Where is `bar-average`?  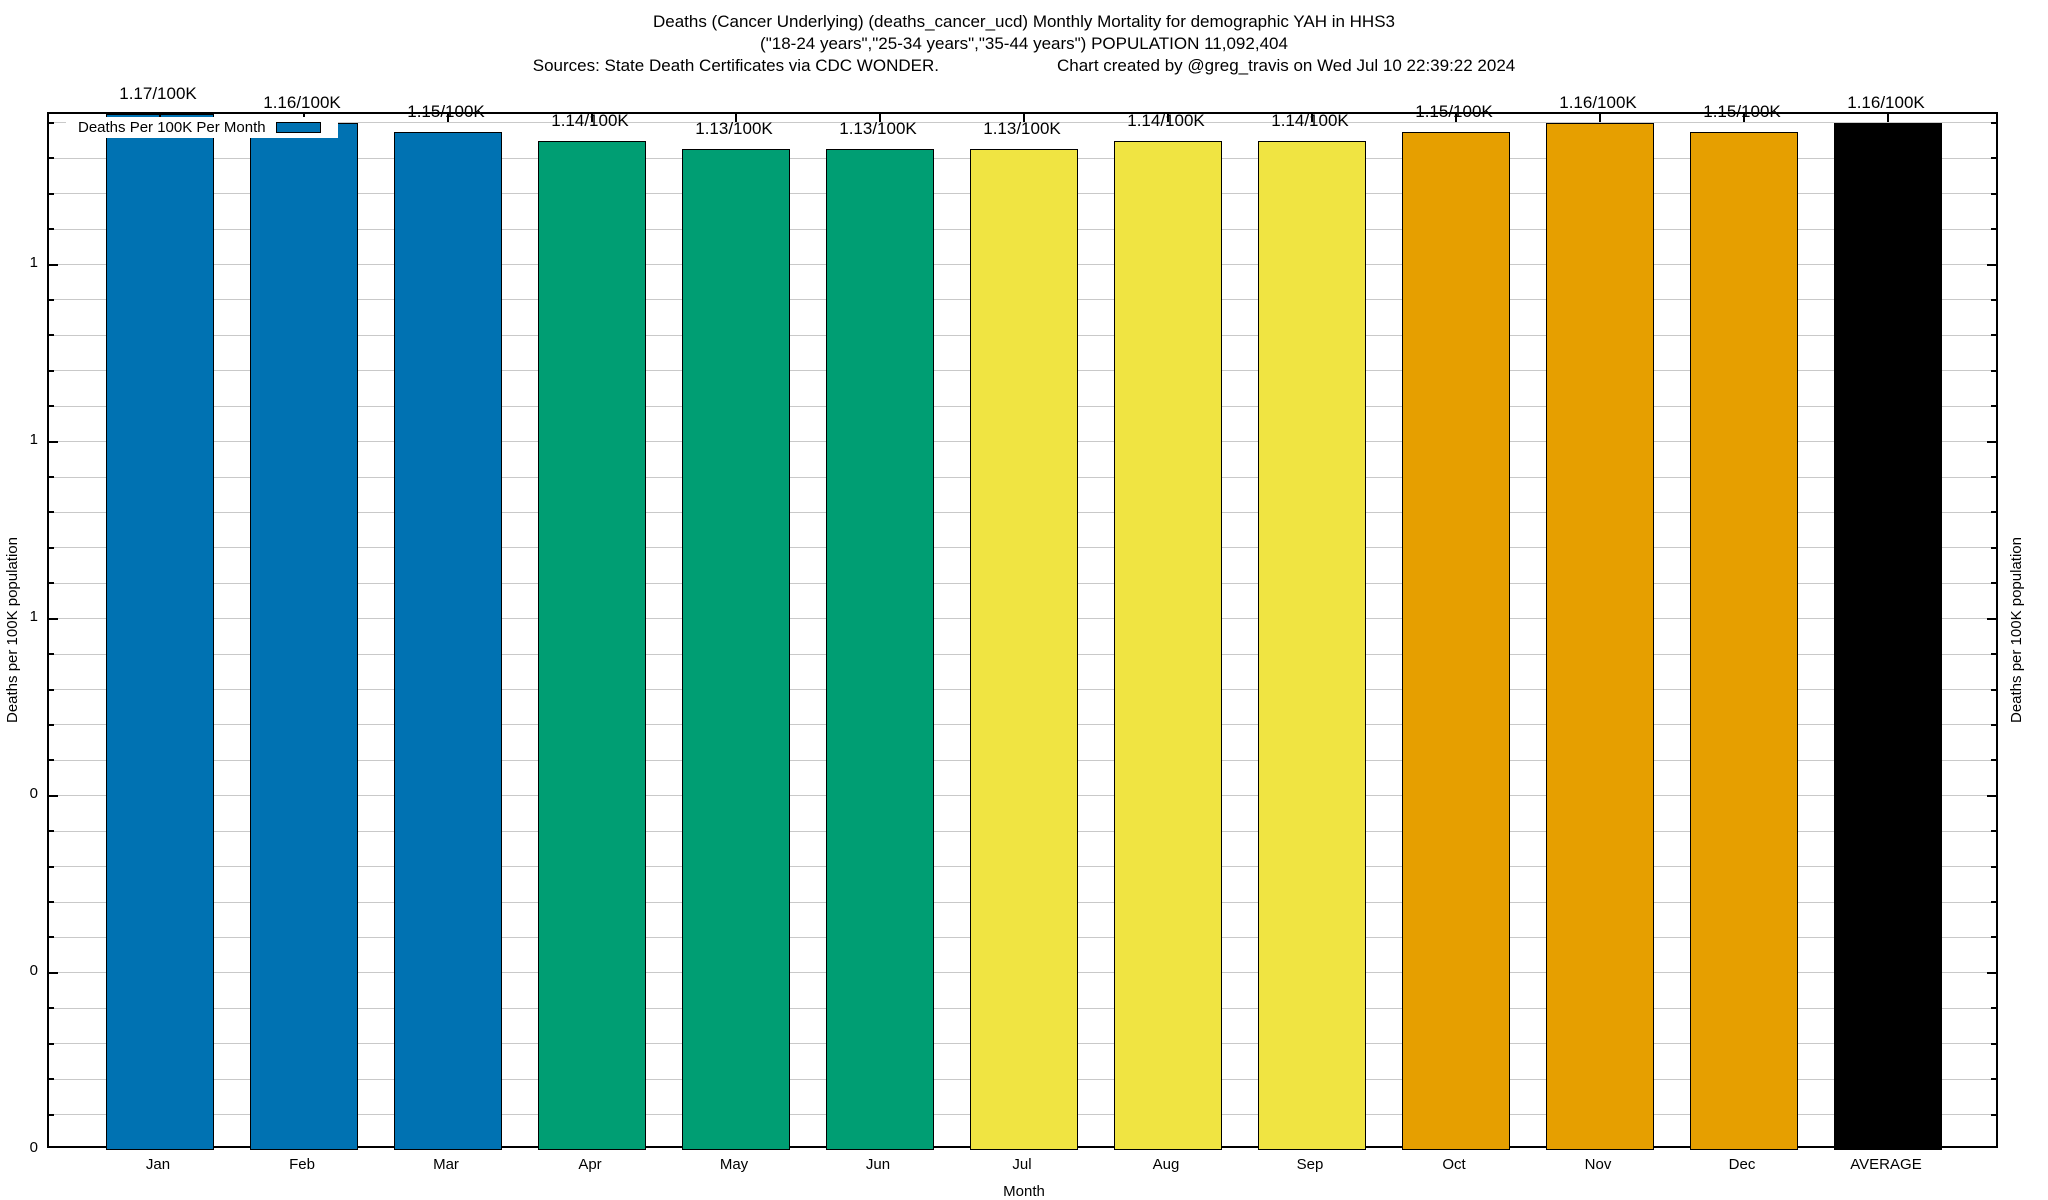 bar-average is located at coordinates (1888, 636).